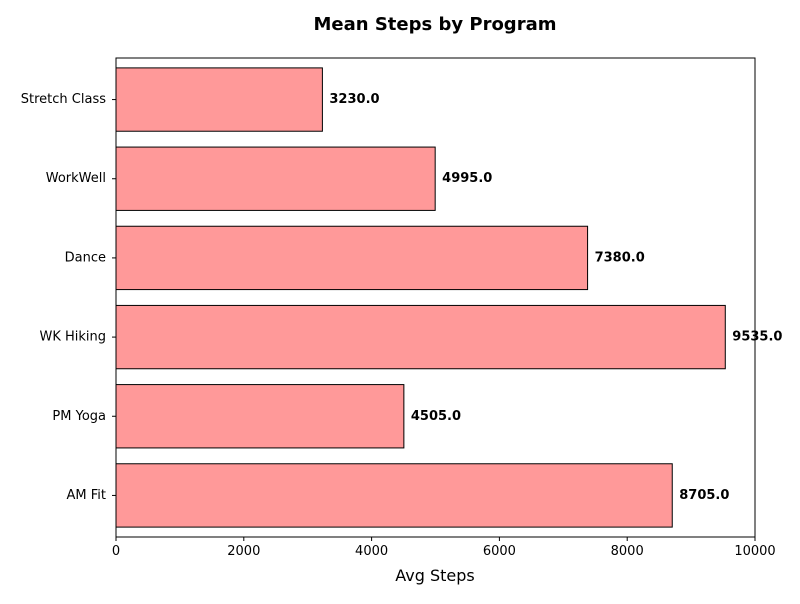 The height and width of the screenshot is (604, 800). I want to click on x-tick-label: 10000, so click(754, 551).